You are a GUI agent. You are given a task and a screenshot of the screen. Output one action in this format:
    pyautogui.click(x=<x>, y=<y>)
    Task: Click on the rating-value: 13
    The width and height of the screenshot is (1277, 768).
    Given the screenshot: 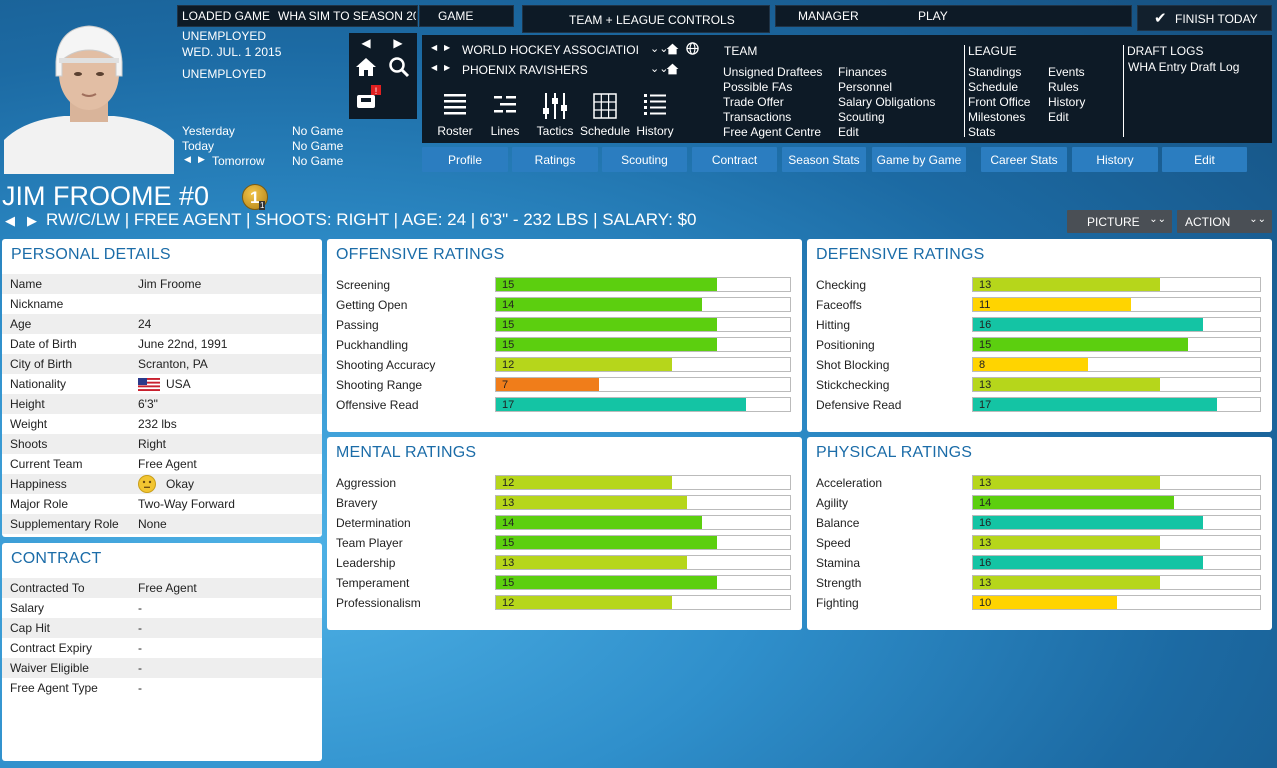 What is the action you would take?
    pyautogui.click(x=508, y=503)
    